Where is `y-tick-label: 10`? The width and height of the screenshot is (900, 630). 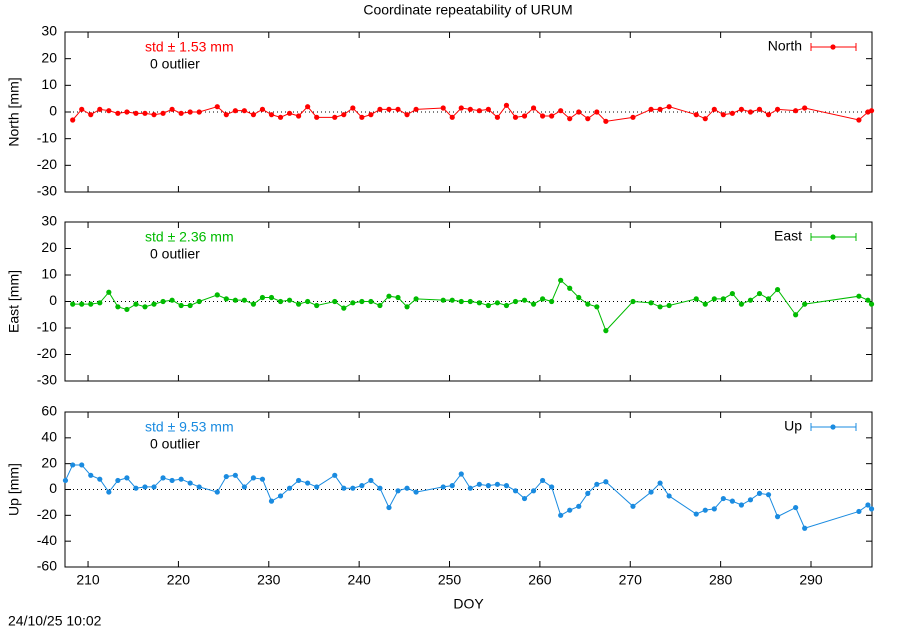 y-tick-label: 10 is located at coordinates (49, 84).